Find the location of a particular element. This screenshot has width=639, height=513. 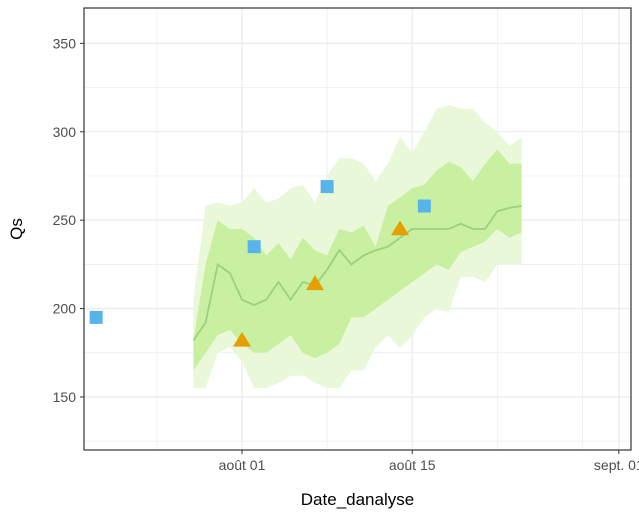

y-tick-label: 350 is located at coordinates (65, 43).